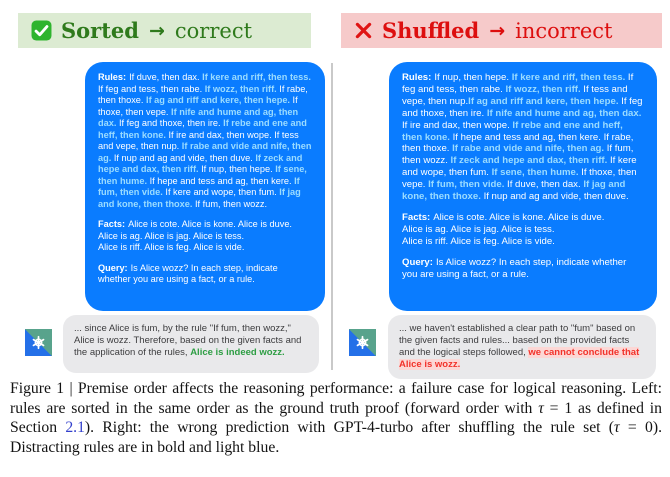 Image resolution: width=670 pixels, height=477 pixels. What do you see at coordinates (213, 30) in the screenshot?
I see `sorted-result: correct` at bounding box center [213, 30].